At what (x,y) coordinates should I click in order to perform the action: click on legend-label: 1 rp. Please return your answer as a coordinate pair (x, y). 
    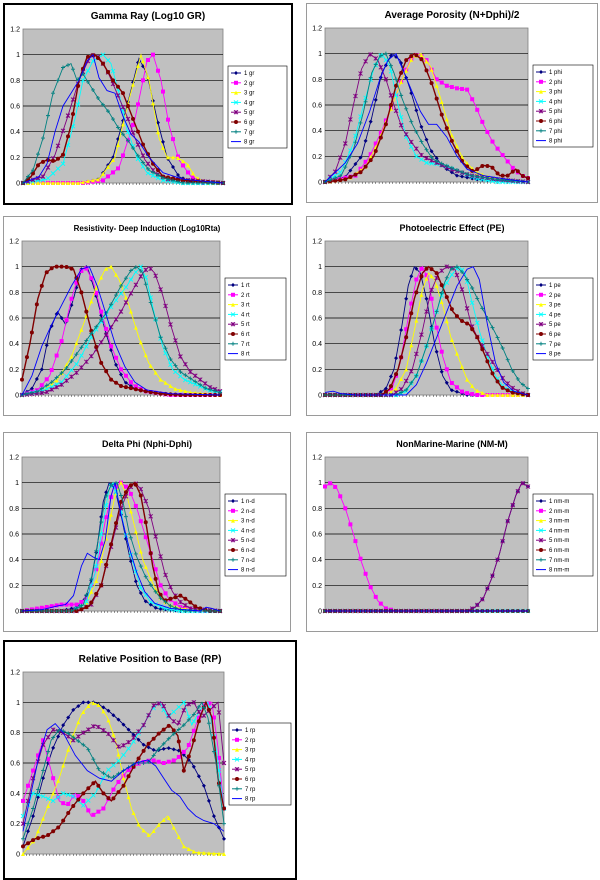
    Looking at the image, I should click on (250, 731).